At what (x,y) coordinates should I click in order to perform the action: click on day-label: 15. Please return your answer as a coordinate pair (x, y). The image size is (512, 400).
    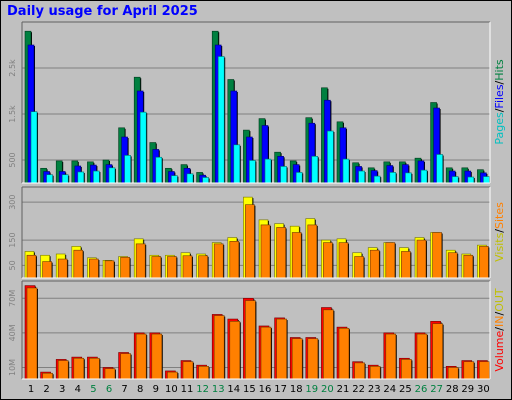
    Looking at the image, I should click on (249, 389).